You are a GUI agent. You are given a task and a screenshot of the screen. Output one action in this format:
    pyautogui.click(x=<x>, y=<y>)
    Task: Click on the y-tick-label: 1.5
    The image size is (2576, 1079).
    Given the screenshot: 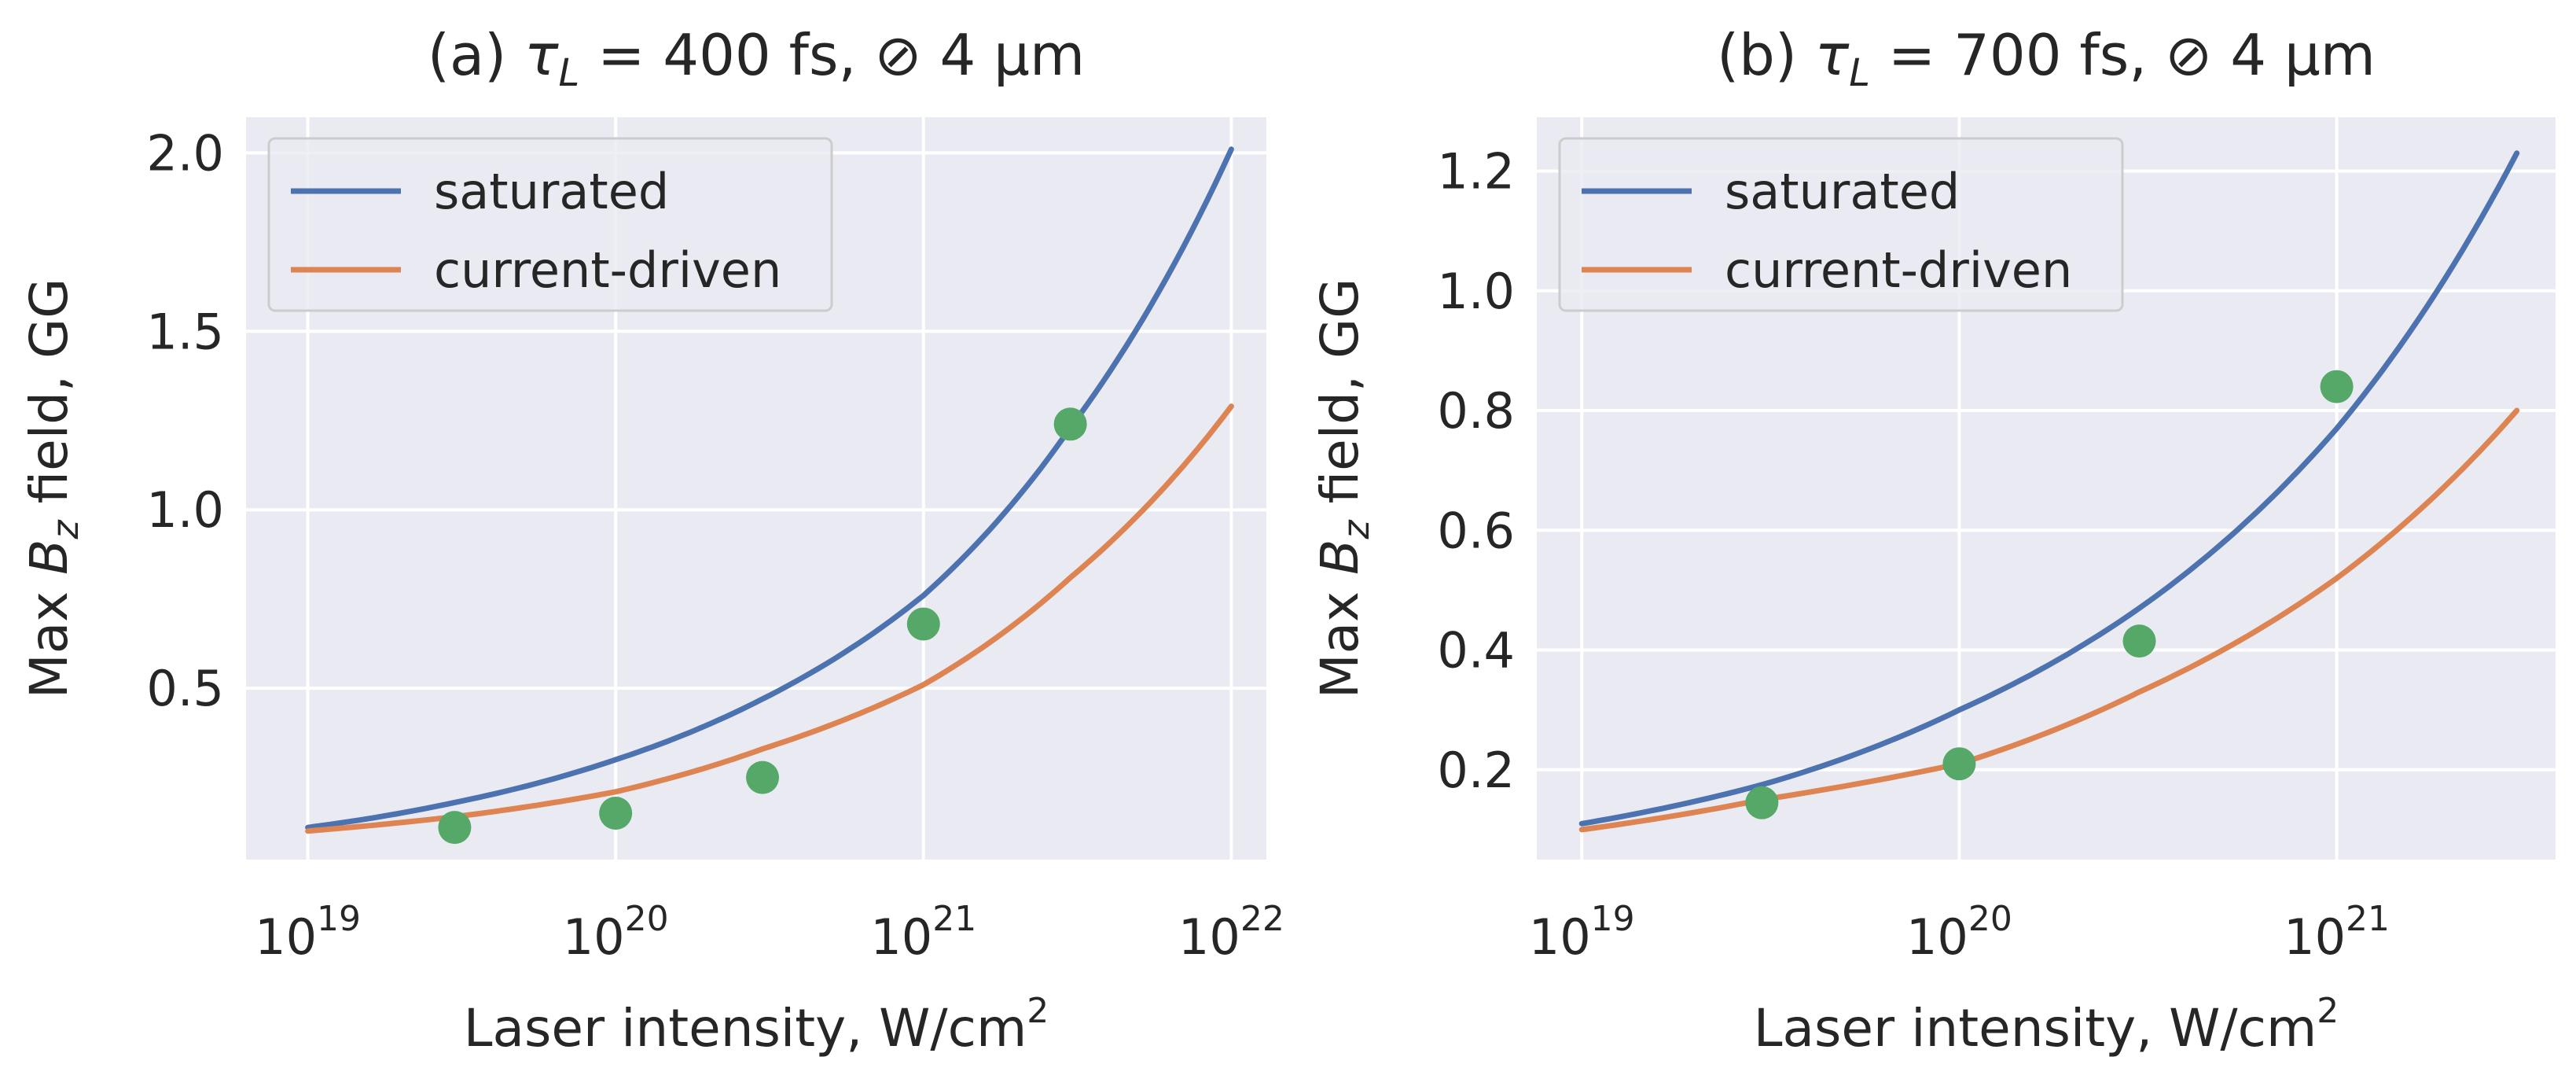 What is the action you would take?
    pyautogui.click(x=185, y=331)
    